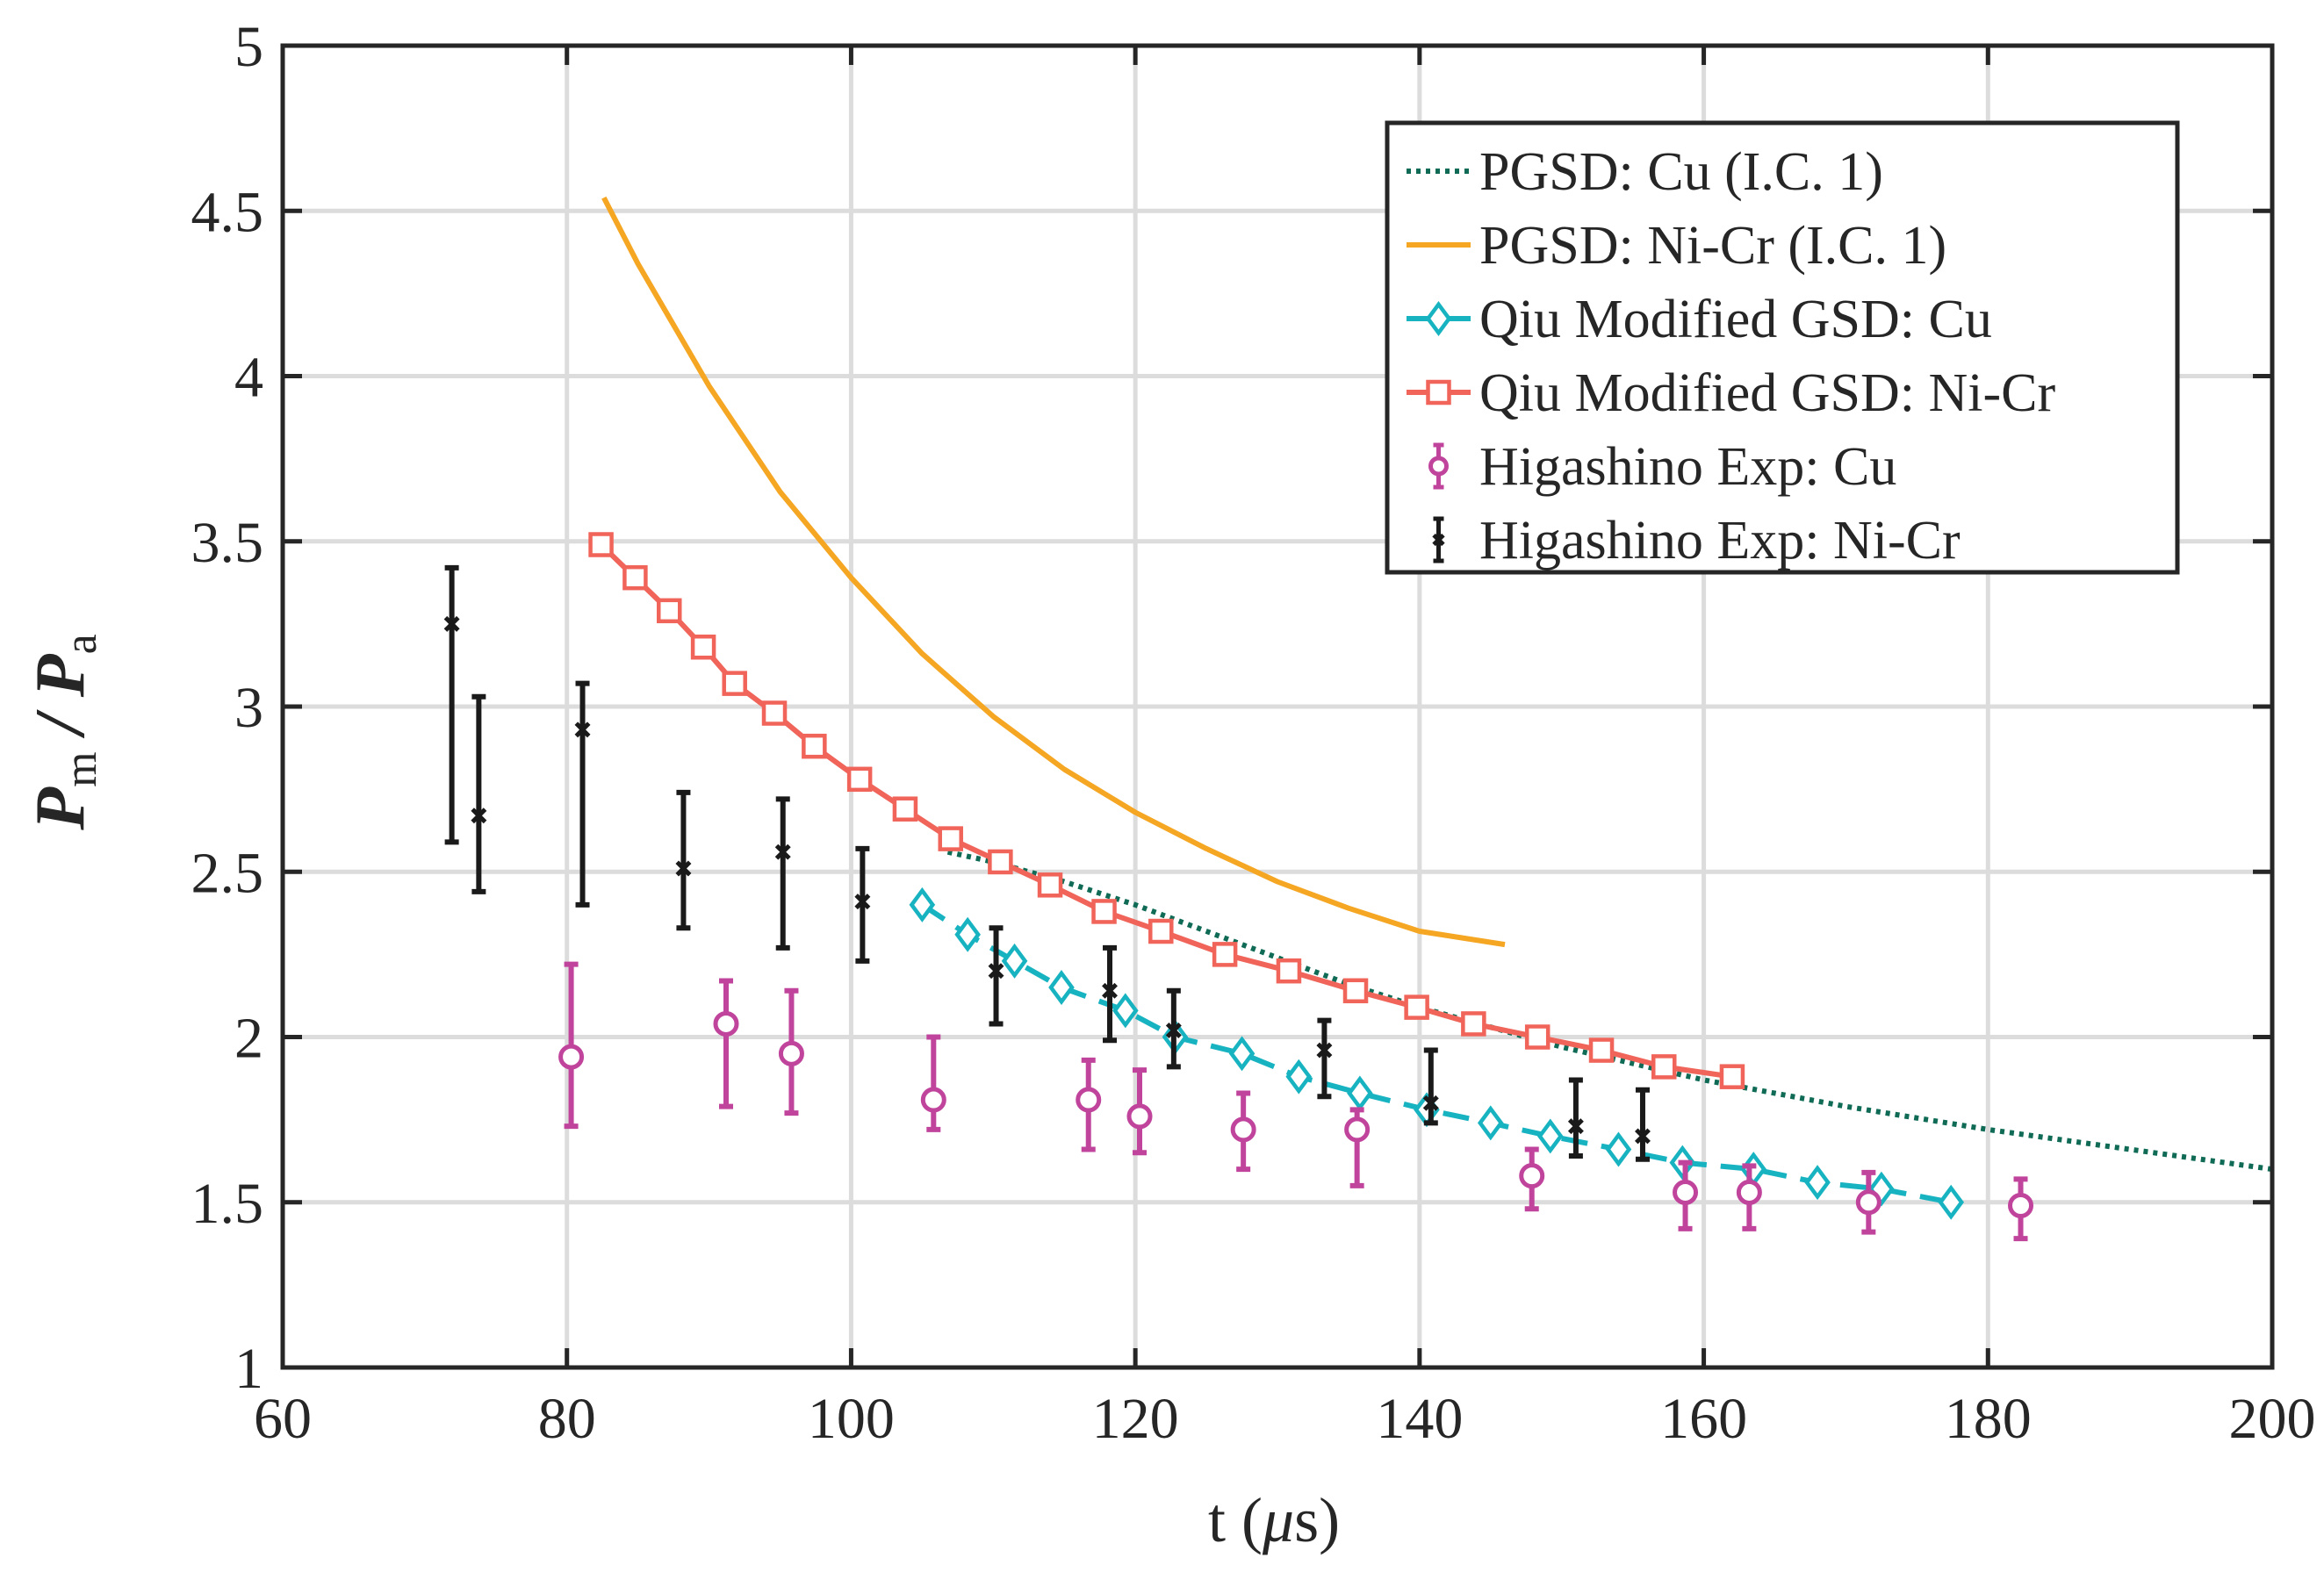 This screenshot has height=1572, width=2324. I want to click on x-tick-label: 80, so click(567, 1419).